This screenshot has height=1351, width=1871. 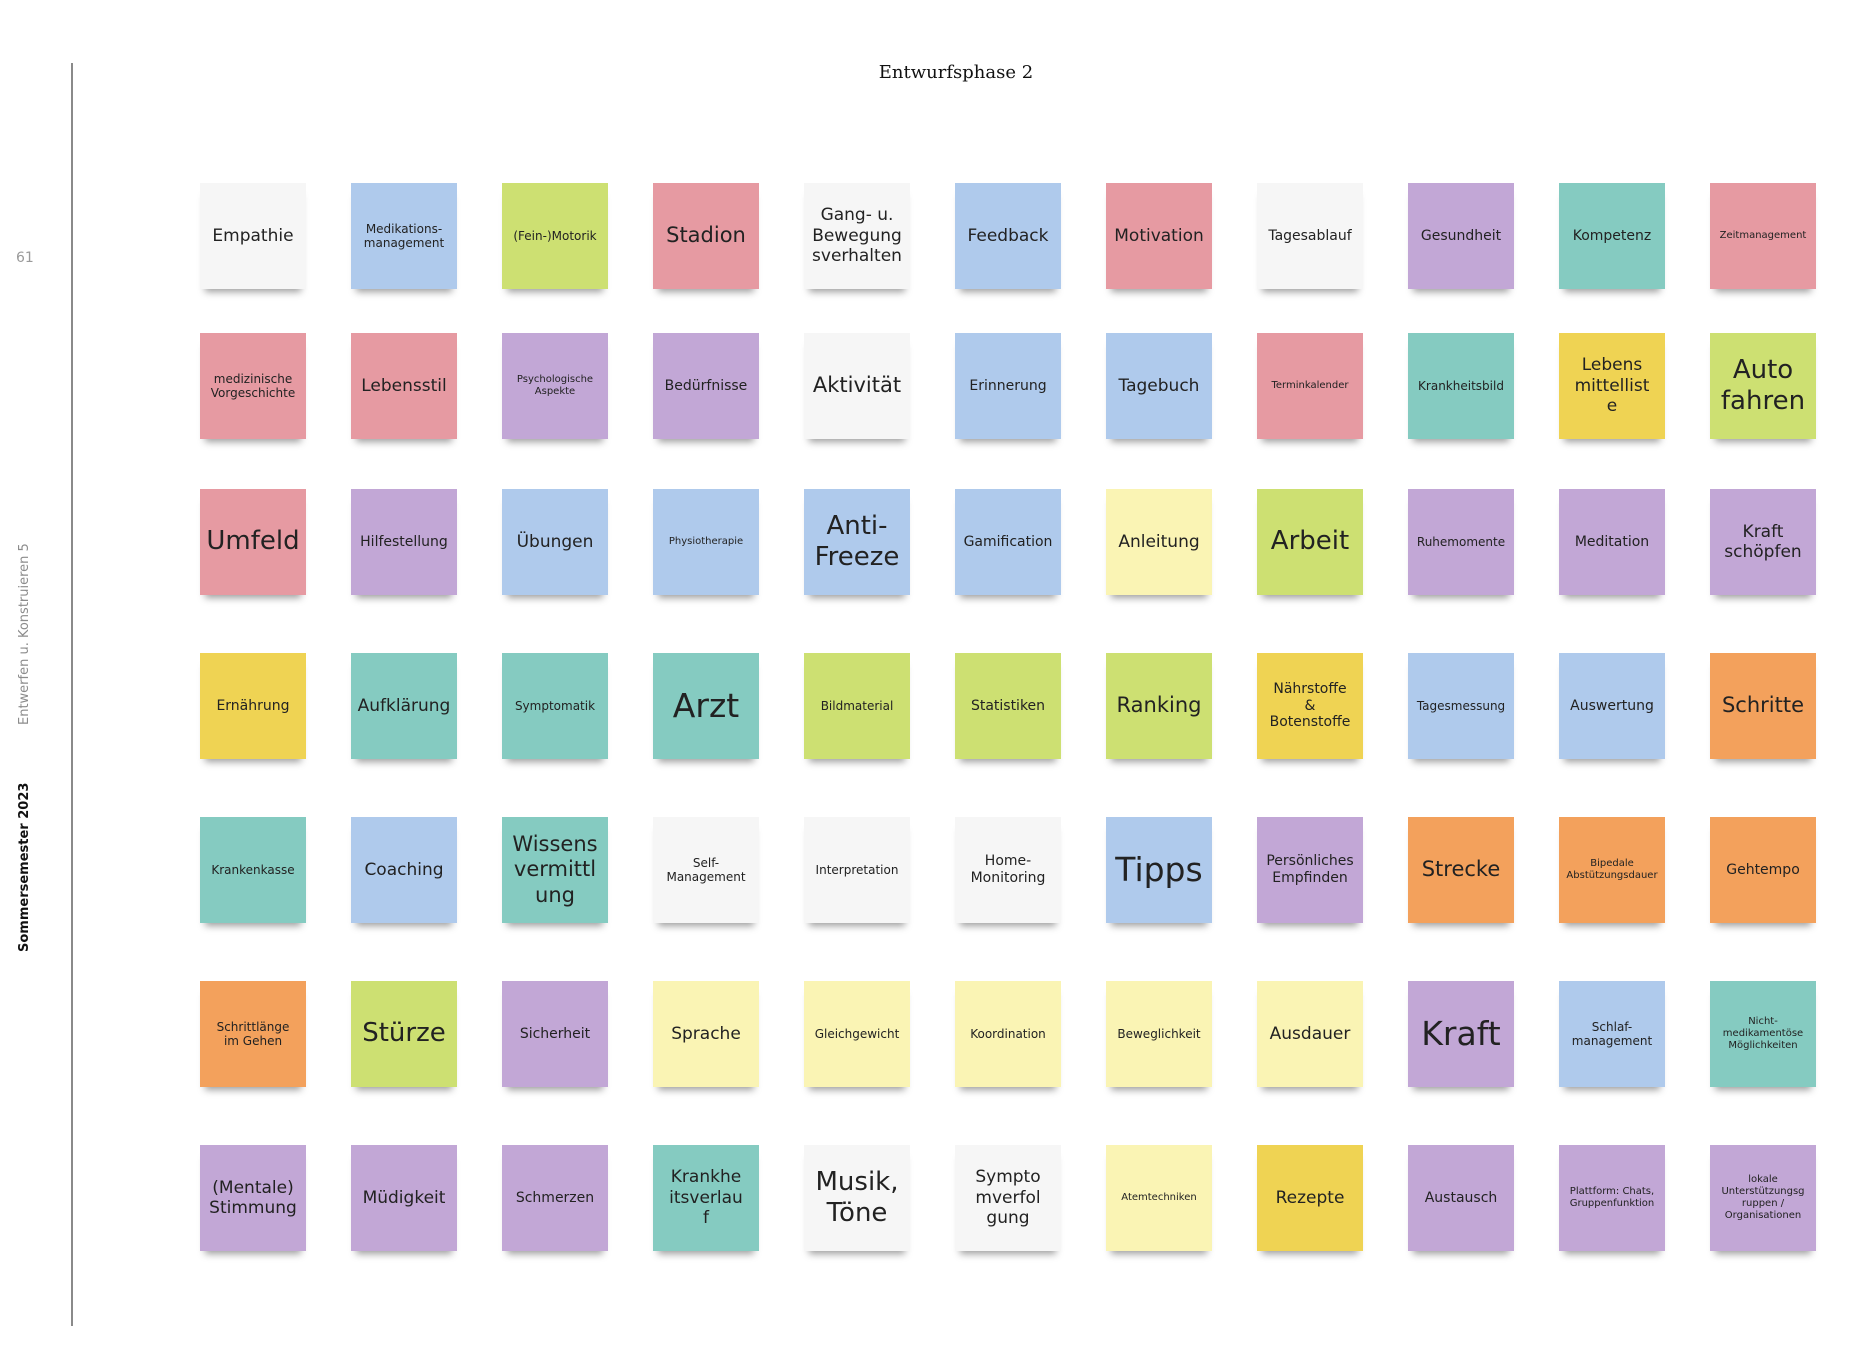 I want to click on sticky-note: Motivation, so click(x=1159, y=236).